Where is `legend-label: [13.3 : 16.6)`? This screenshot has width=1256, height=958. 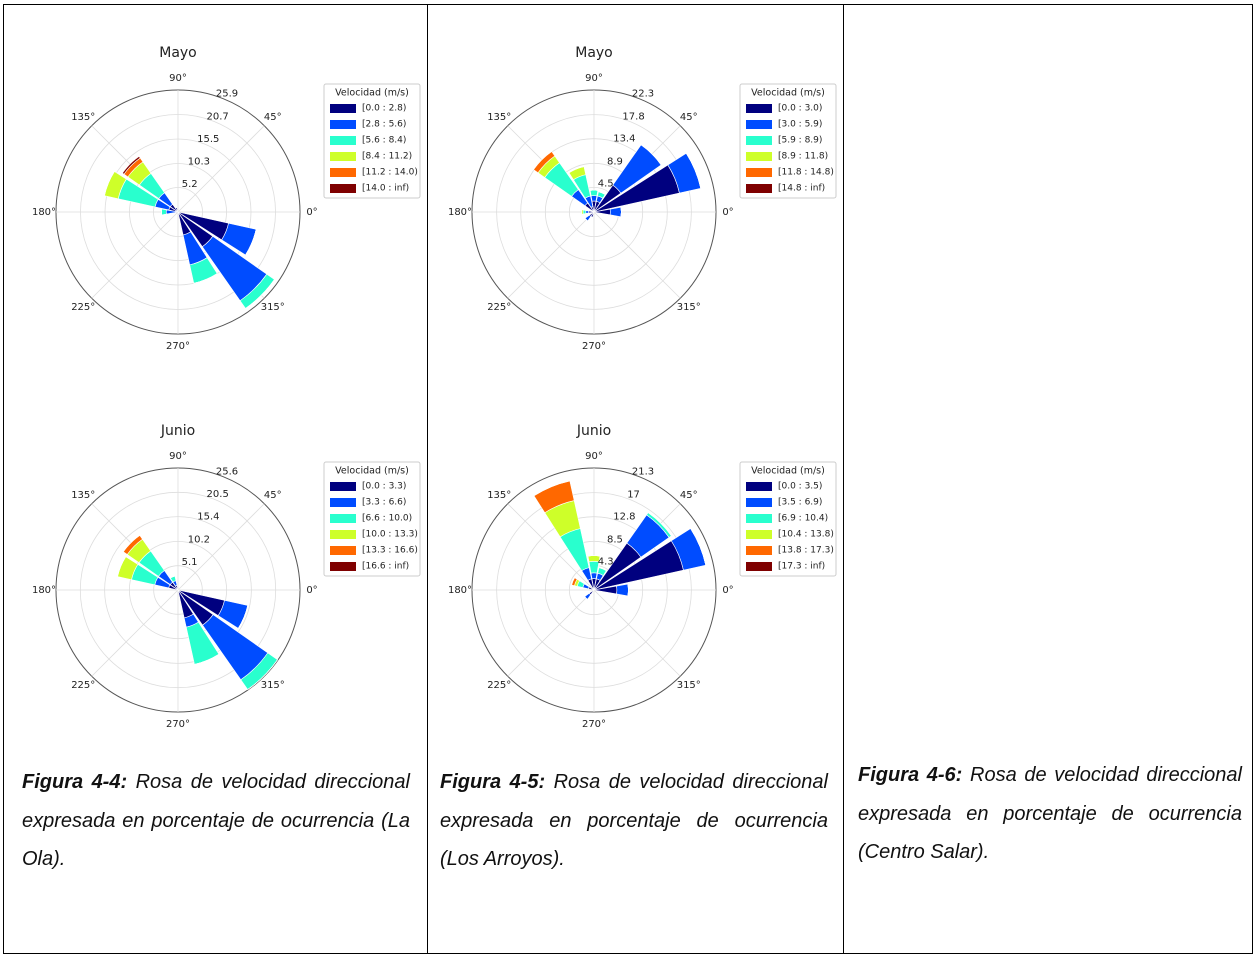 legend-label: [13.3 : 16.6) is located at coordinates (390, 551).